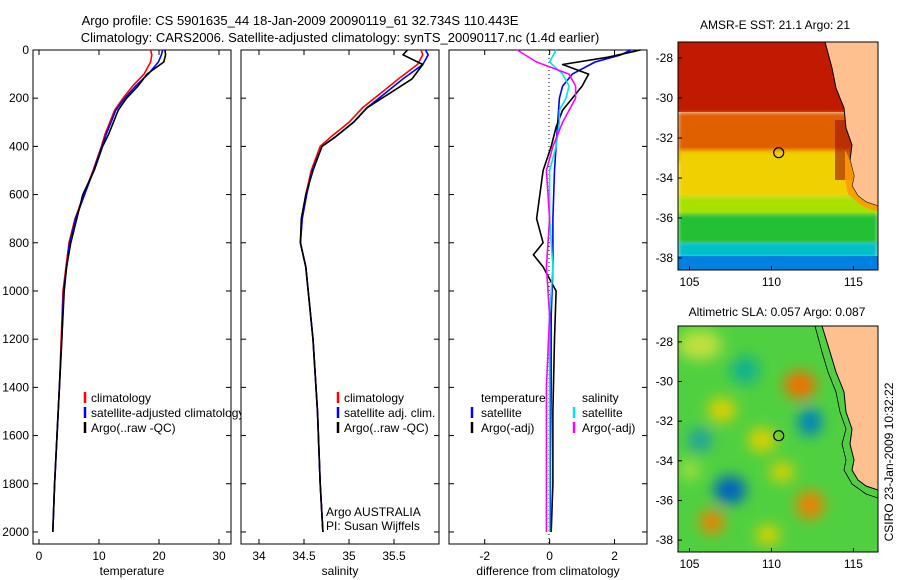  Describe the element at coordinates (507, 428) in the screenshot. I see `legend-label-temp-argo: Argo(-adj)` at that location.